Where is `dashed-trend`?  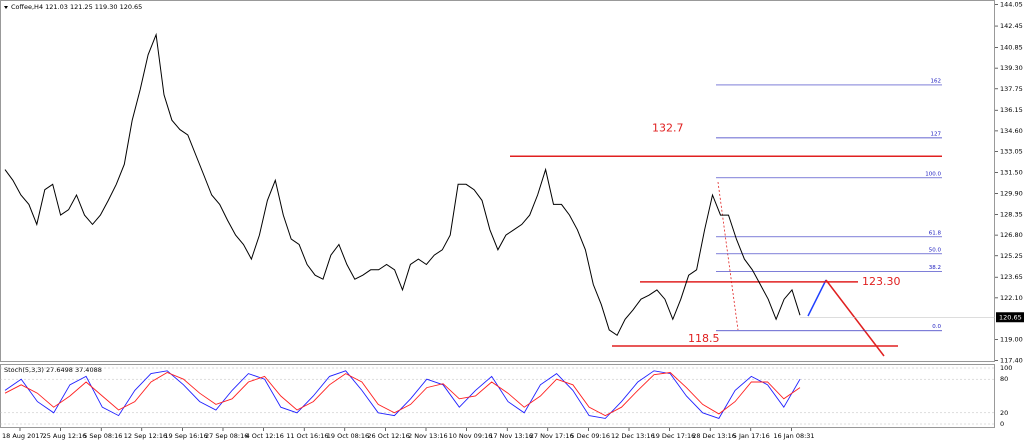 dashed-trend is located at coordinates (728, 256).